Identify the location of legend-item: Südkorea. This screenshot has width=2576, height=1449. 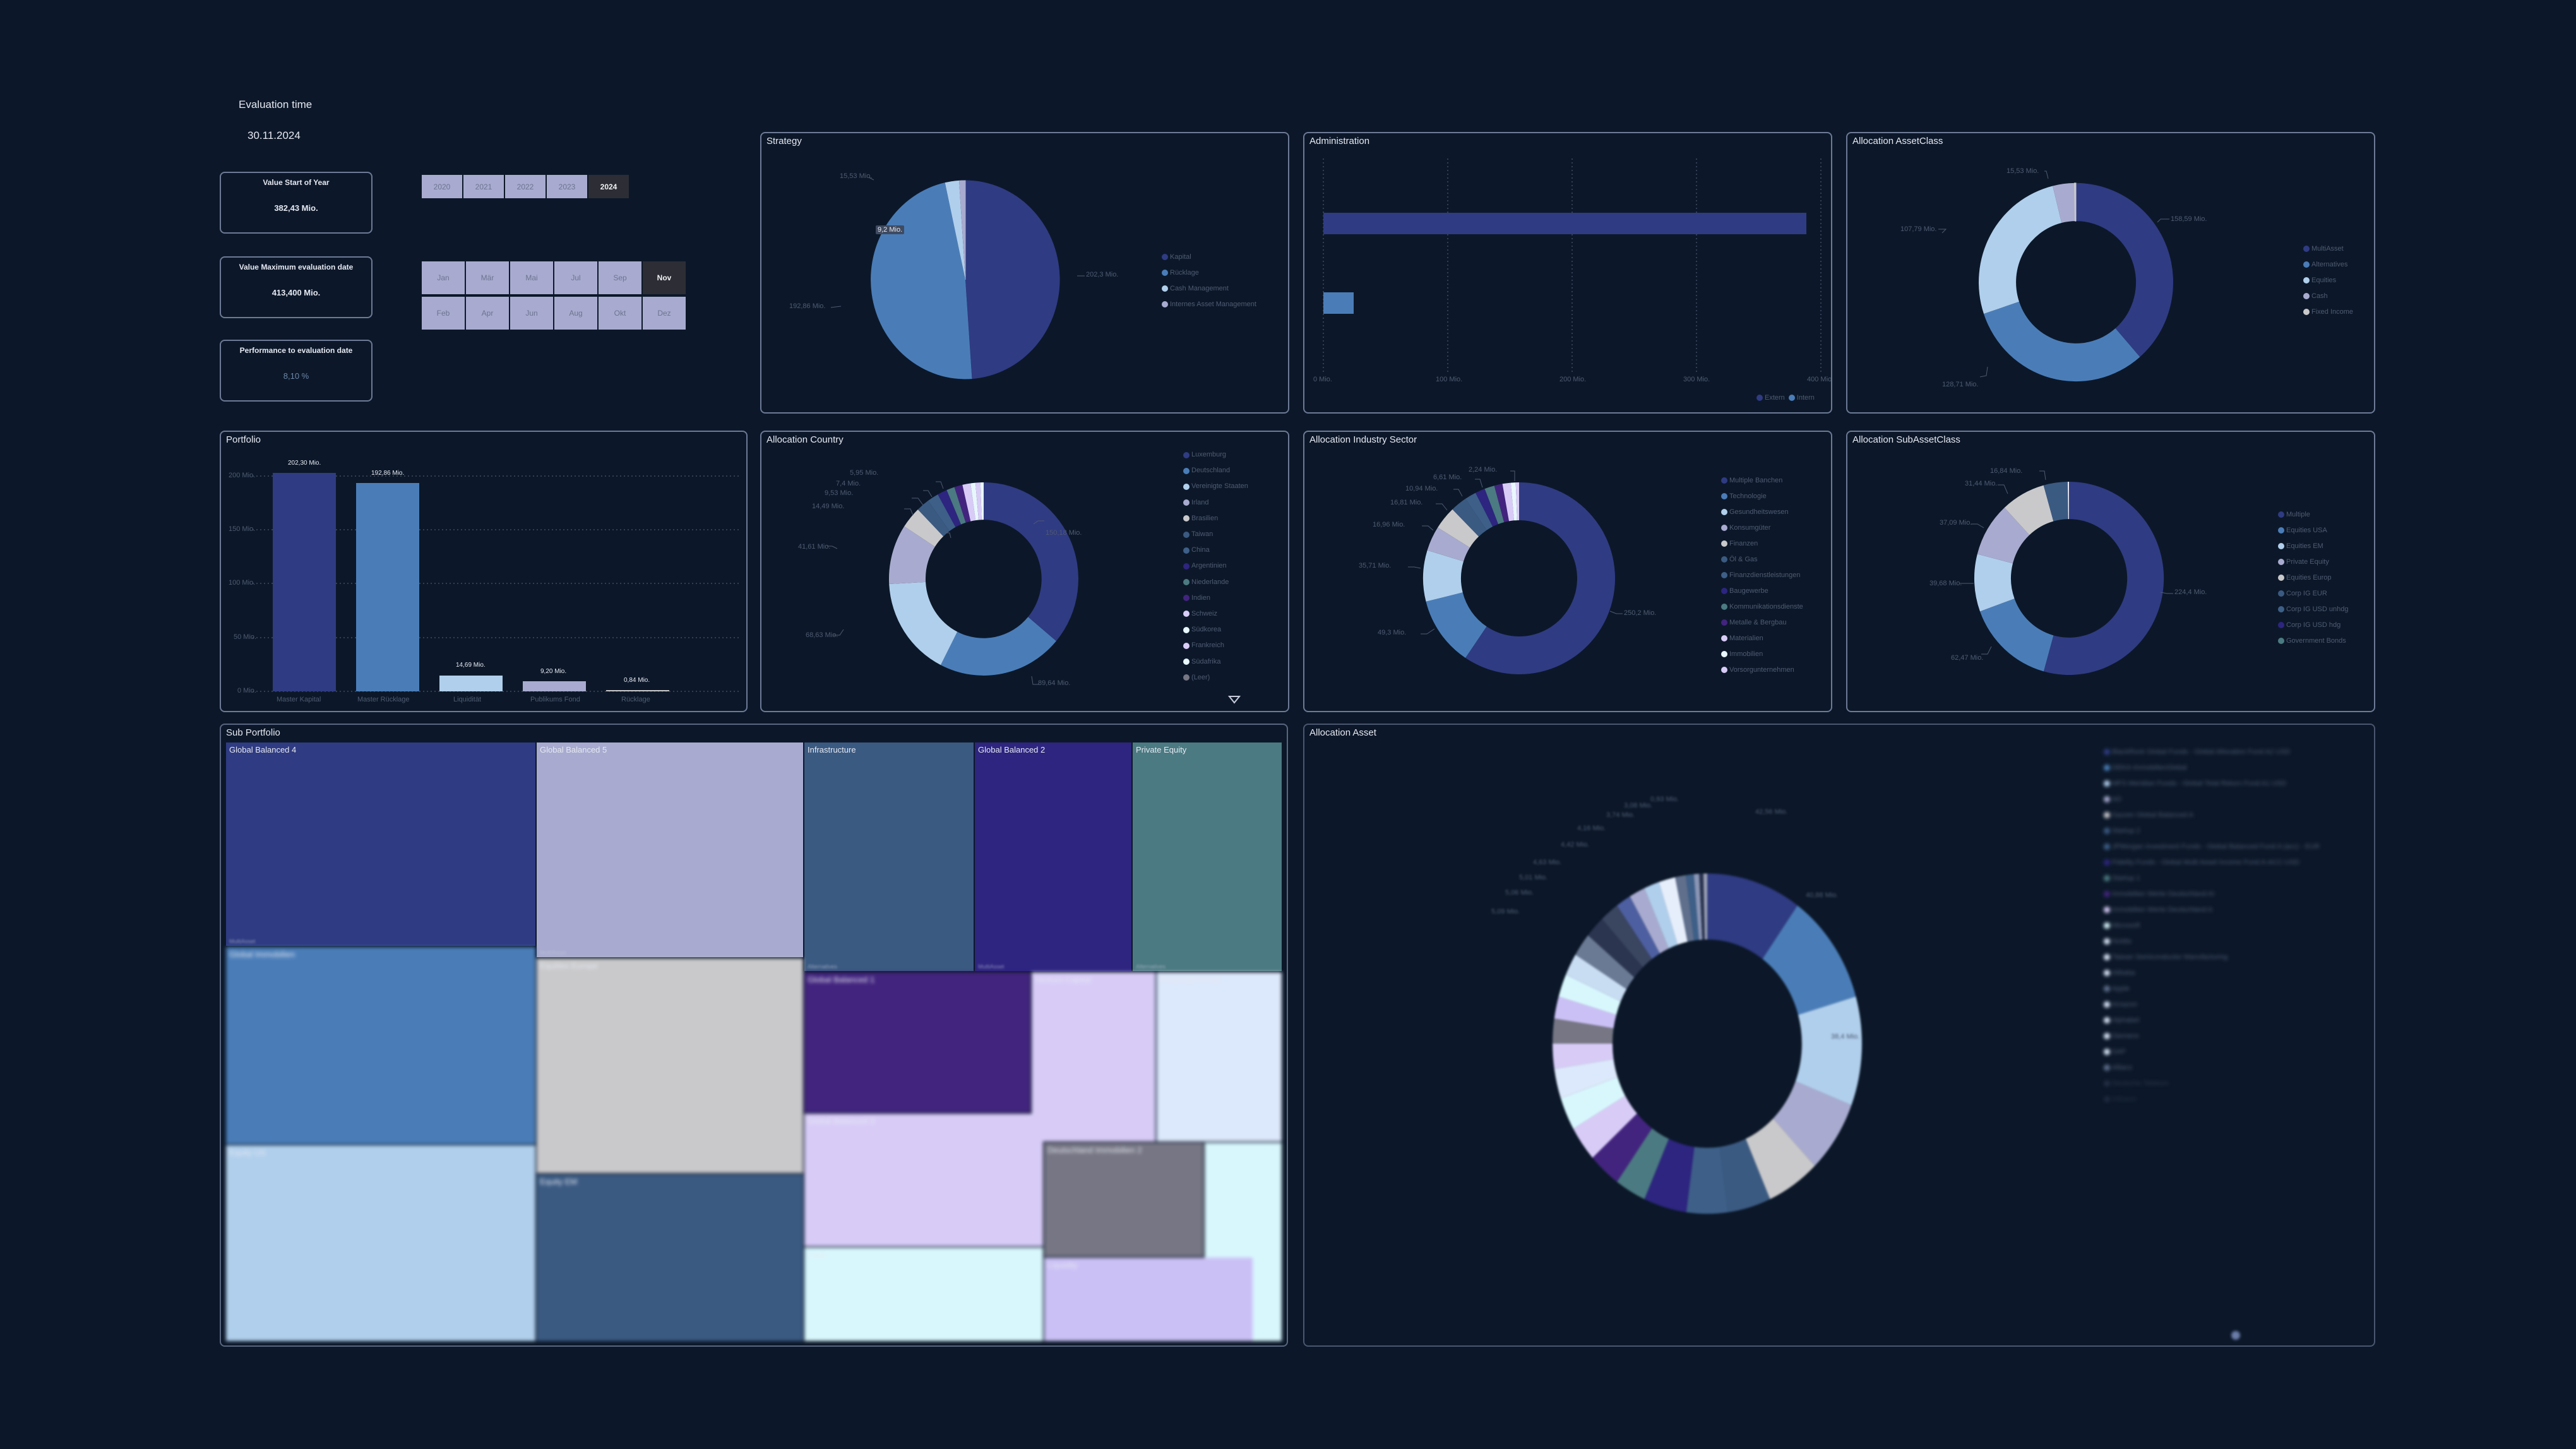
(1215, 630).